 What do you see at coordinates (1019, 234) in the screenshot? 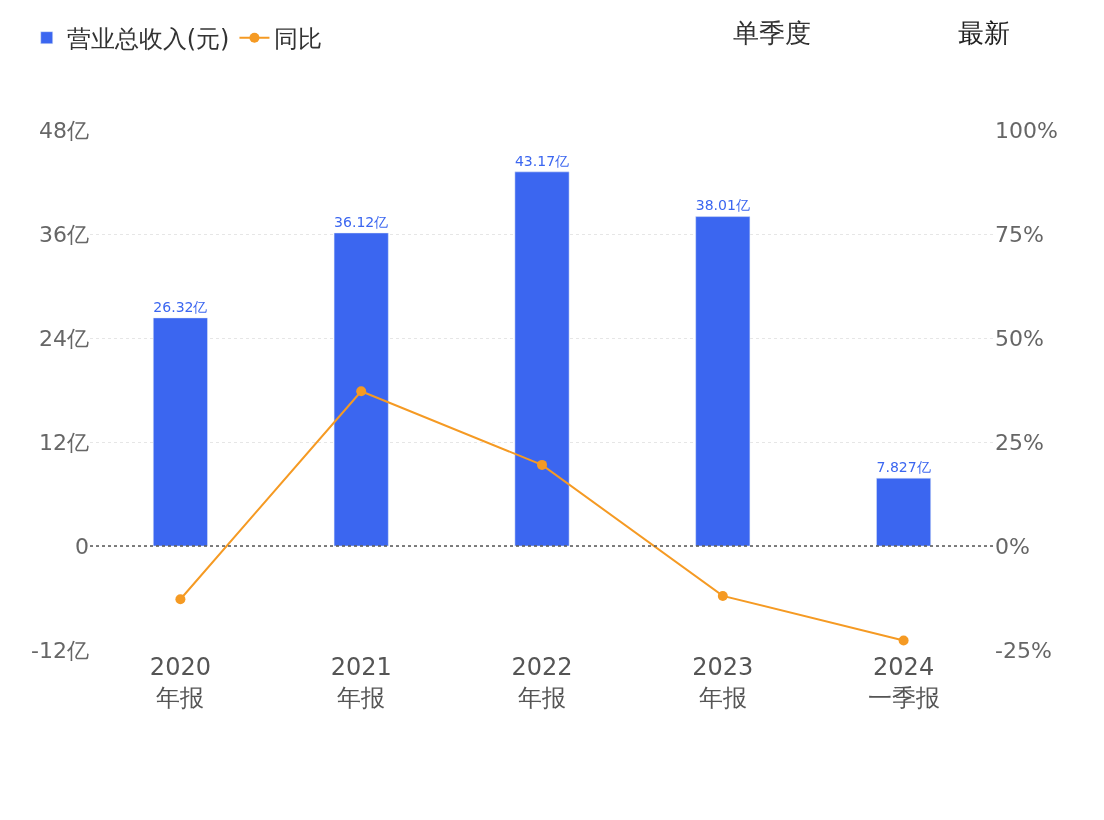
I see `y2-tick-label: 75%` at bounding box center [1019, 234].